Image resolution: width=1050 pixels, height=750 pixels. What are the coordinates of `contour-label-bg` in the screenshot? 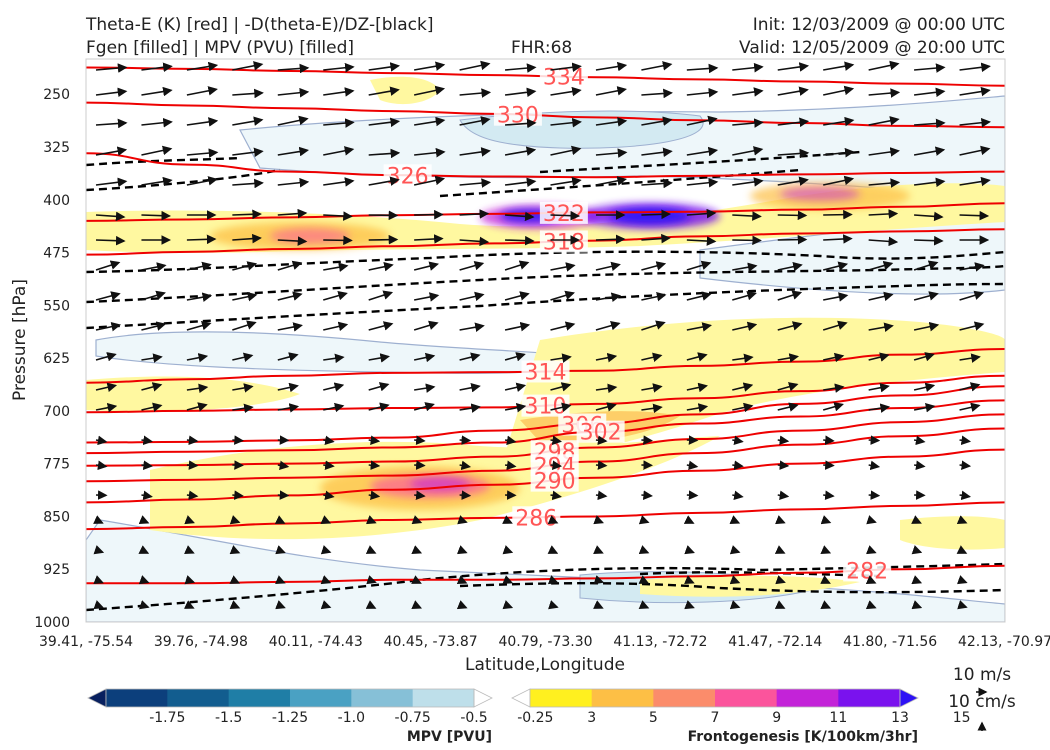 It's located at (867, 570).